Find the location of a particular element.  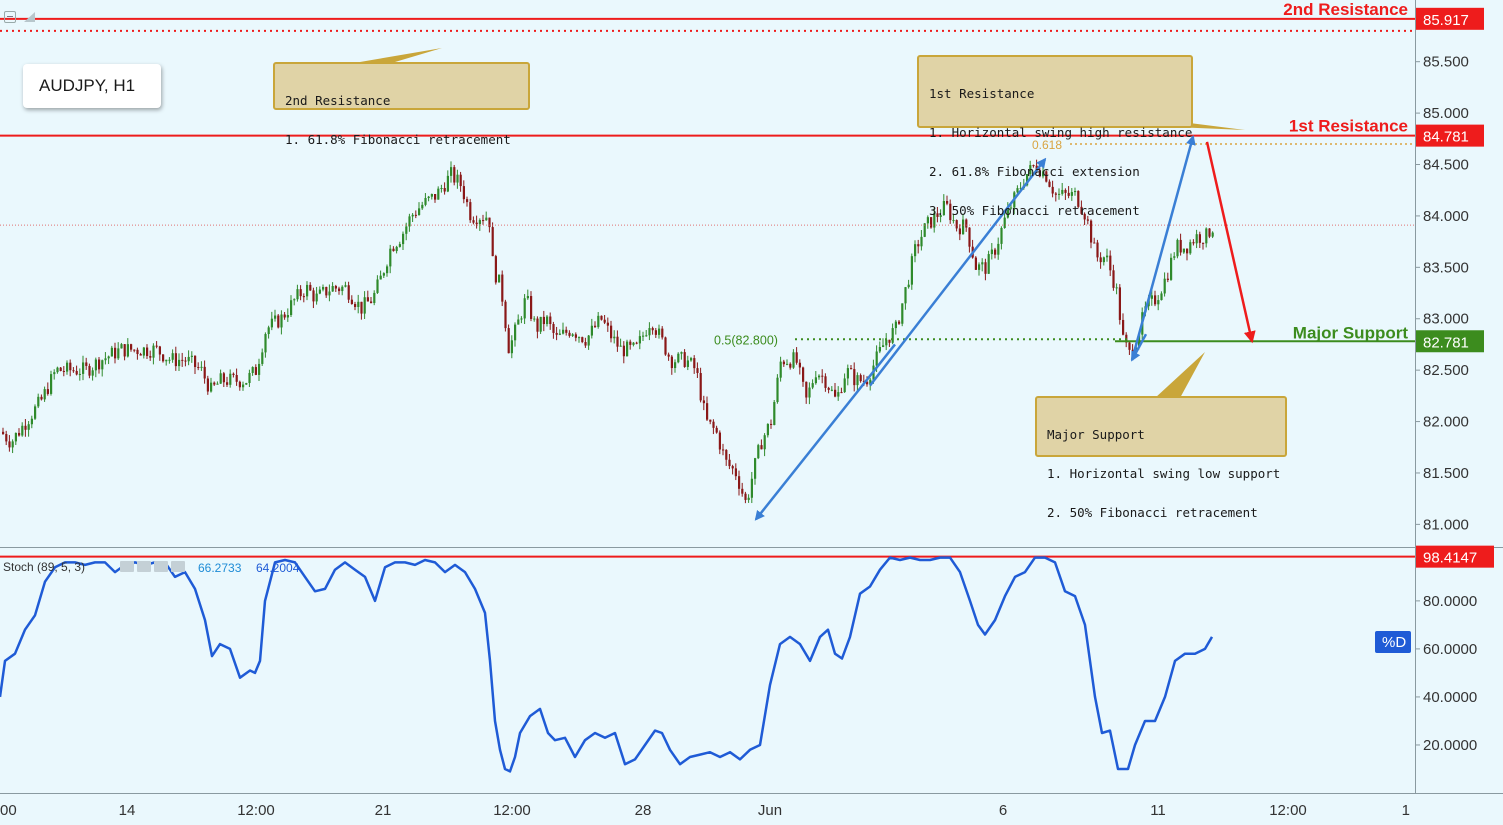

price-tick-label: 85.000 is located at coordinates (1446, 113).